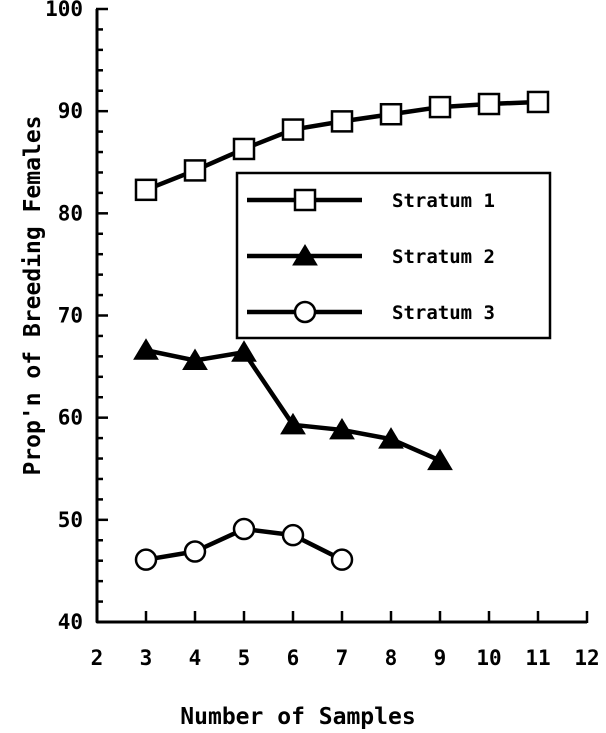  Describe the element at coordinates (443, 257) in the screenshot. I see `legend-label: Stratum 2` at that location.